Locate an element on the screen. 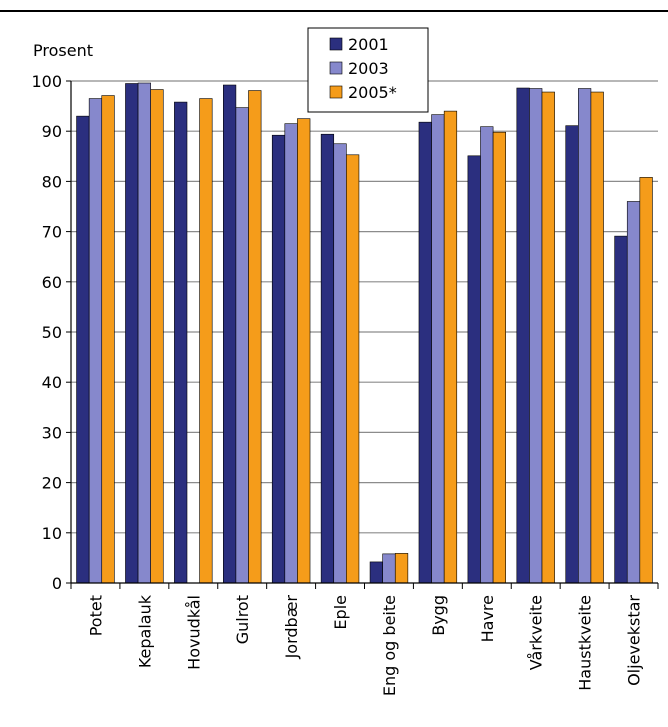 The height and width of the screenshot is (727, 668). y-axis-title: Prosent is located at coordinates (63, 50).